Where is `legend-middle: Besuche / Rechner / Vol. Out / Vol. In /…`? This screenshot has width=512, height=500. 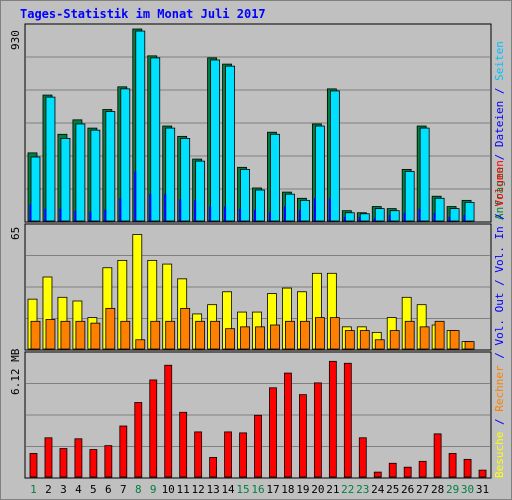
legend-middle: Besuche / Rechner / Vol. Out / Vol. In /… is located at coordinates (499, 319).